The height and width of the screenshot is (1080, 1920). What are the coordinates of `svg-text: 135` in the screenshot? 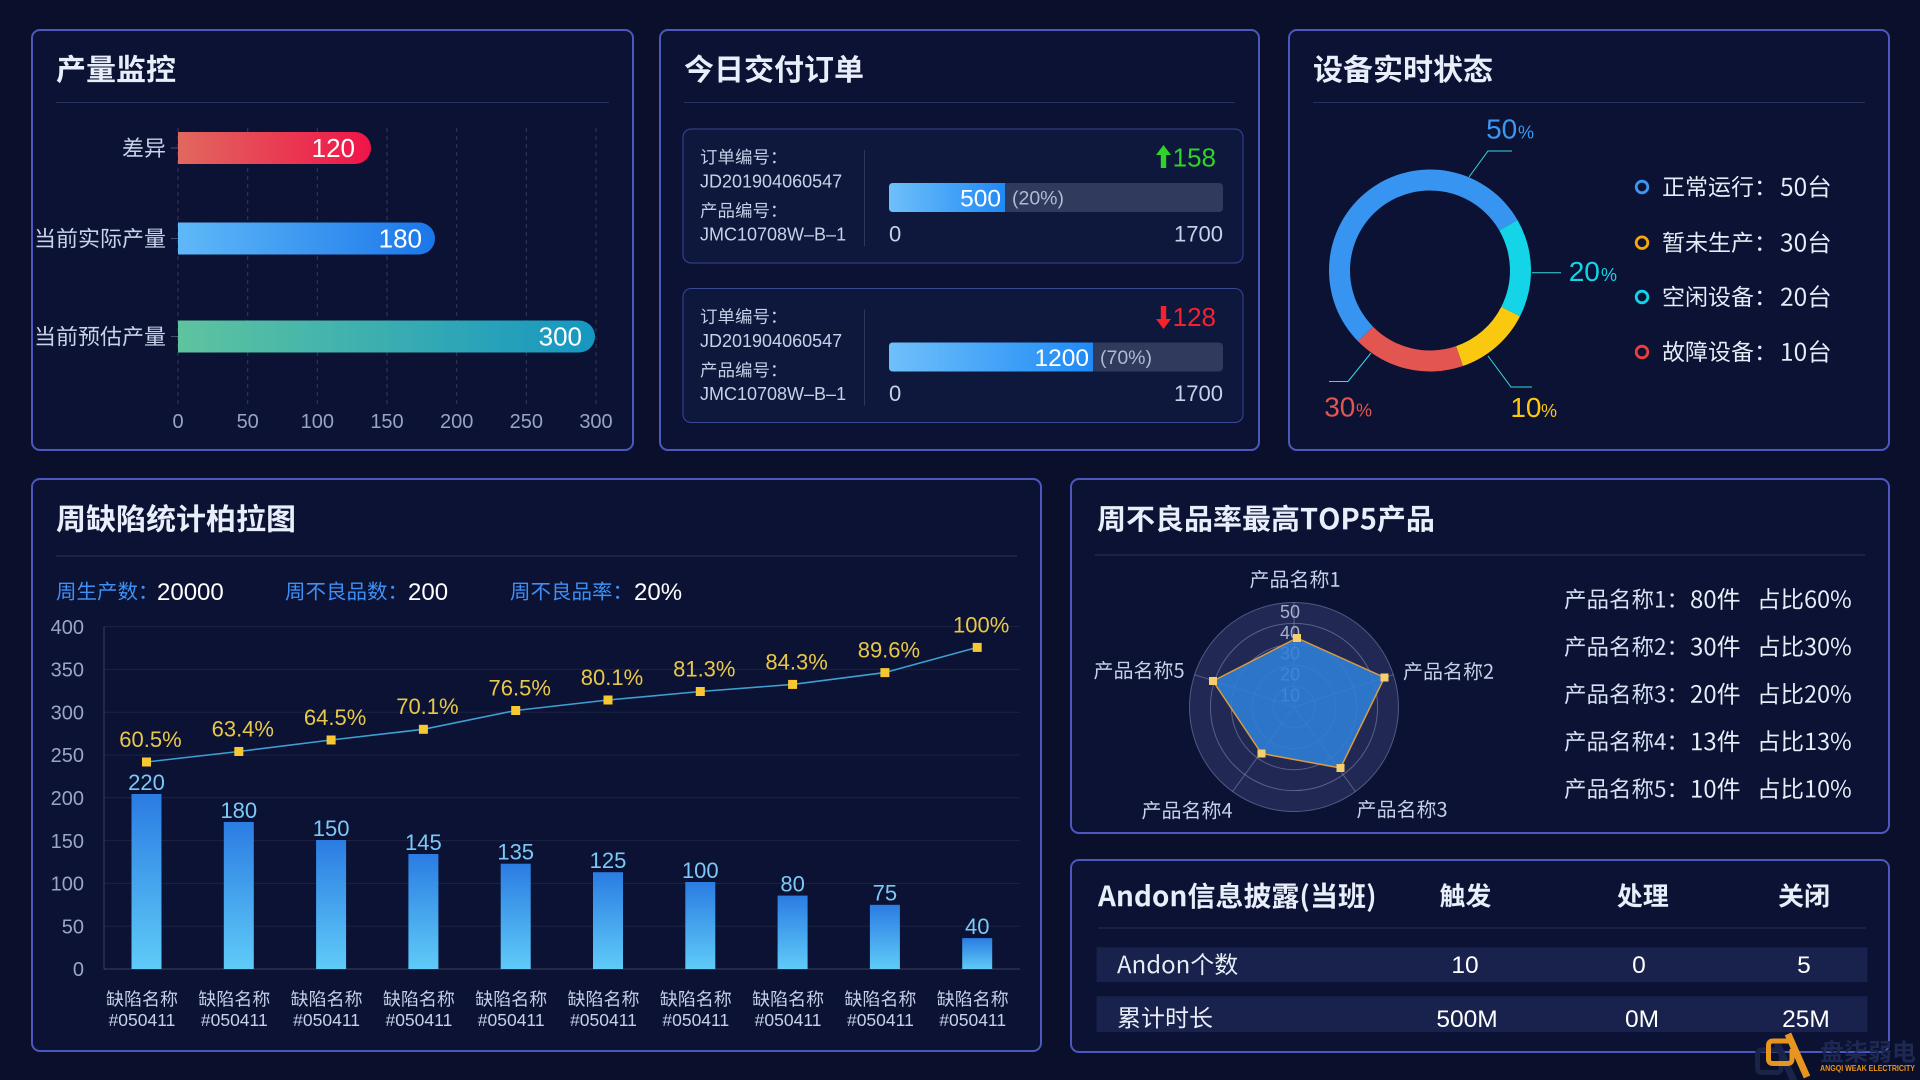 It's located at (515, 852).